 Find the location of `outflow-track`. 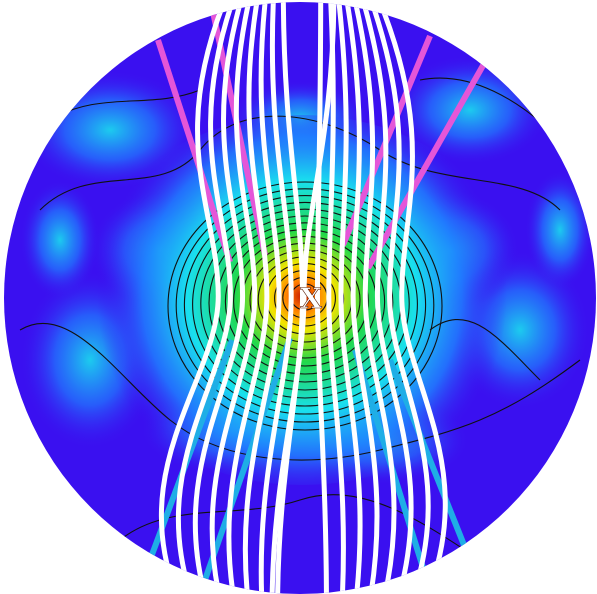

outflow-track is located at coordinates (430, 460).